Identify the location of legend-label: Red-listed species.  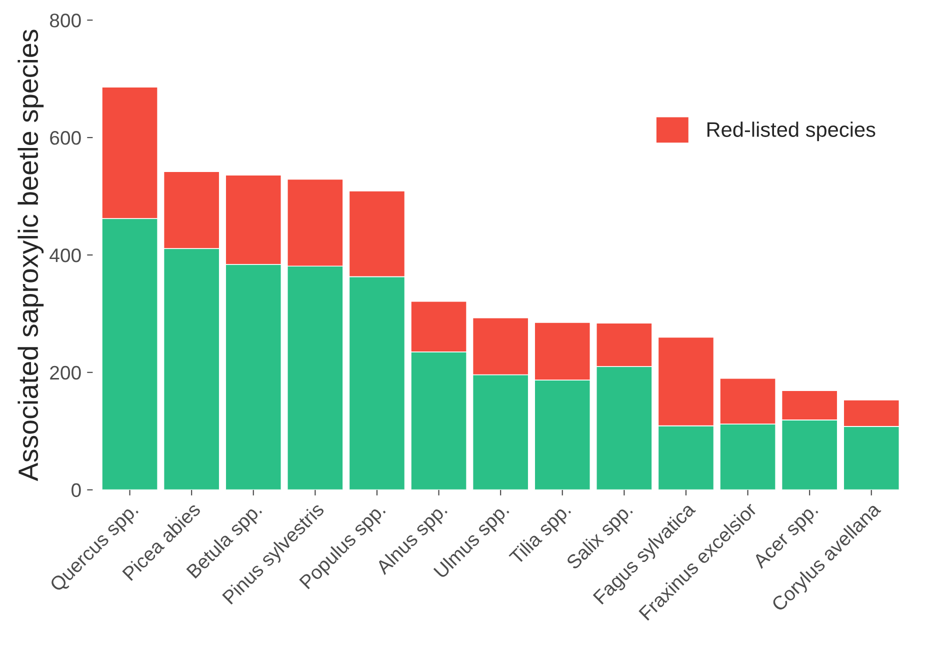
(791, 132).